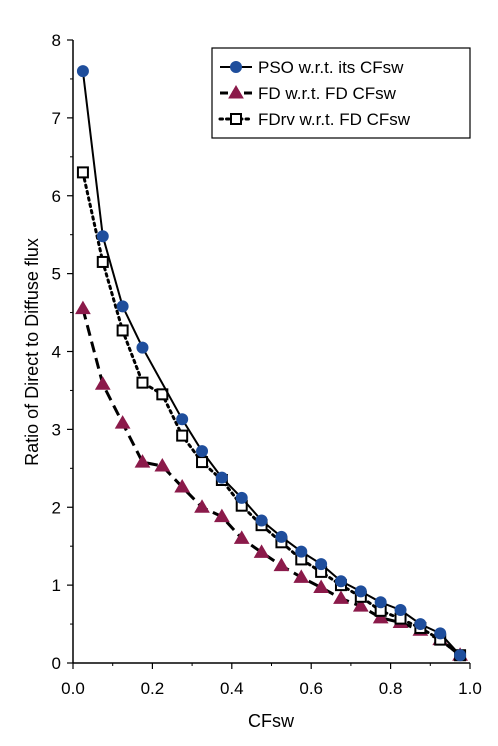 This screenshot has width=498, height=746. I want to click on legend-label: FDrv w.r.t. FD CFsw, so click(334, 119).